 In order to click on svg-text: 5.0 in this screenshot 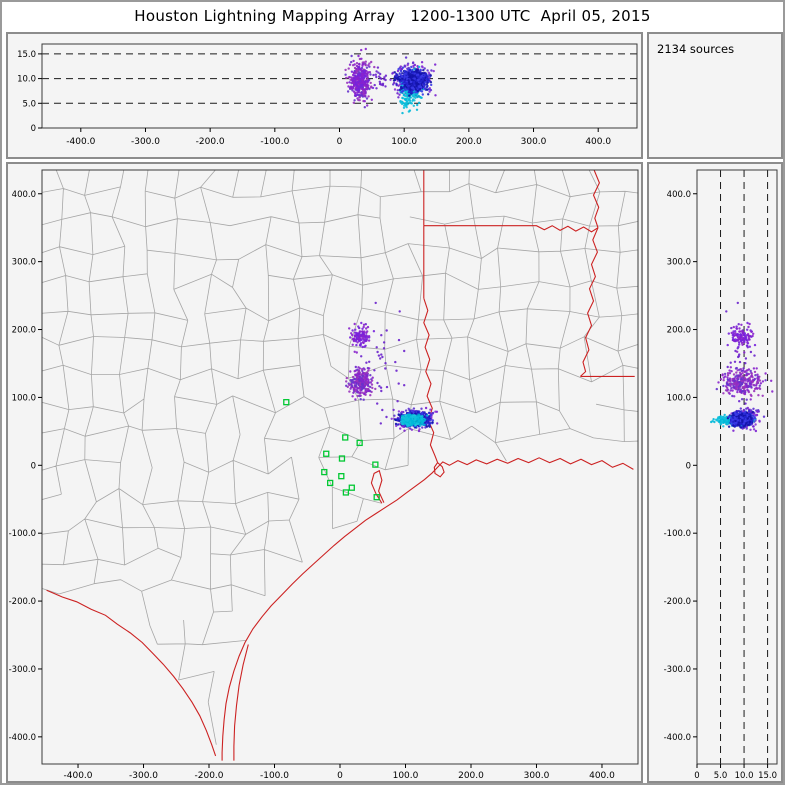, I will do `click(29, 104)`.